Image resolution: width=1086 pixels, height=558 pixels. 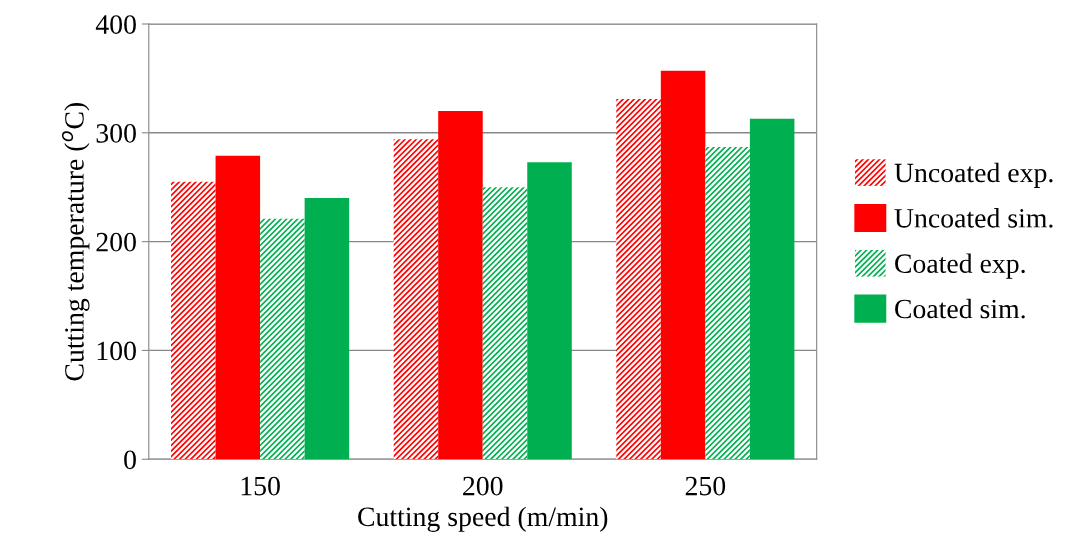 I want to click on x-tick-label: 250, so click(x=705, y=486).